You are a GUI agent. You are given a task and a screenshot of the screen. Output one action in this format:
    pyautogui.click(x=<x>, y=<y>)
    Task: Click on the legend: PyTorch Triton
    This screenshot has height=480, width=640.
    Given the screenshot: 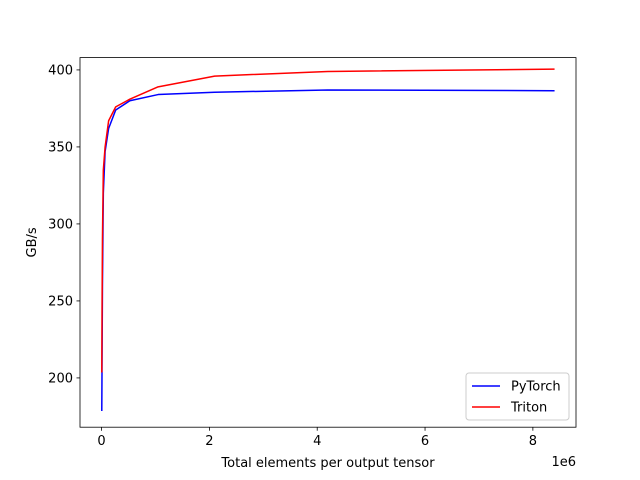 What is the action you would take?
    pyautogui.click(x=517, y=396)
    